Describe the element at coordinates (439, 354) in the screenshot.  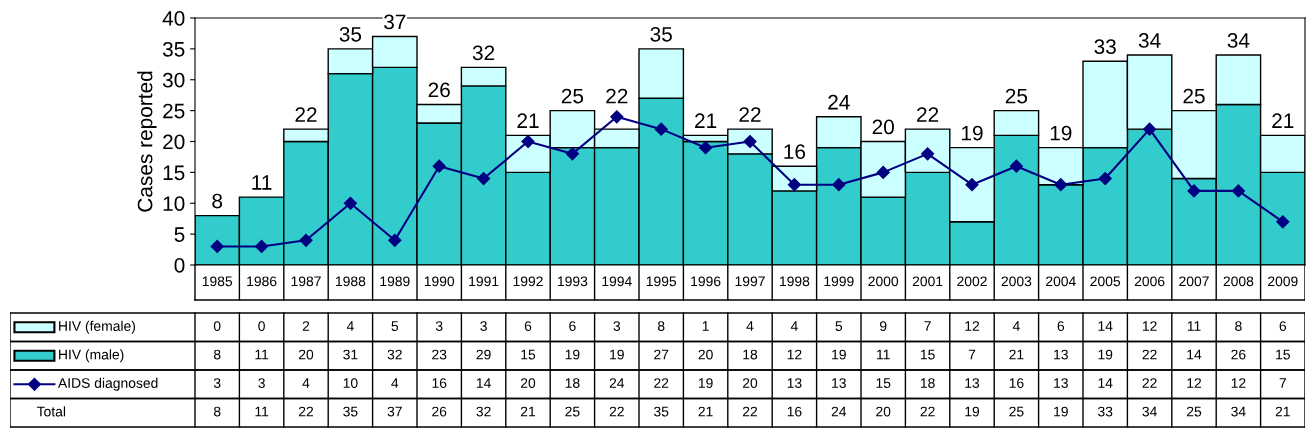
I see `data-label: 23` at that location.